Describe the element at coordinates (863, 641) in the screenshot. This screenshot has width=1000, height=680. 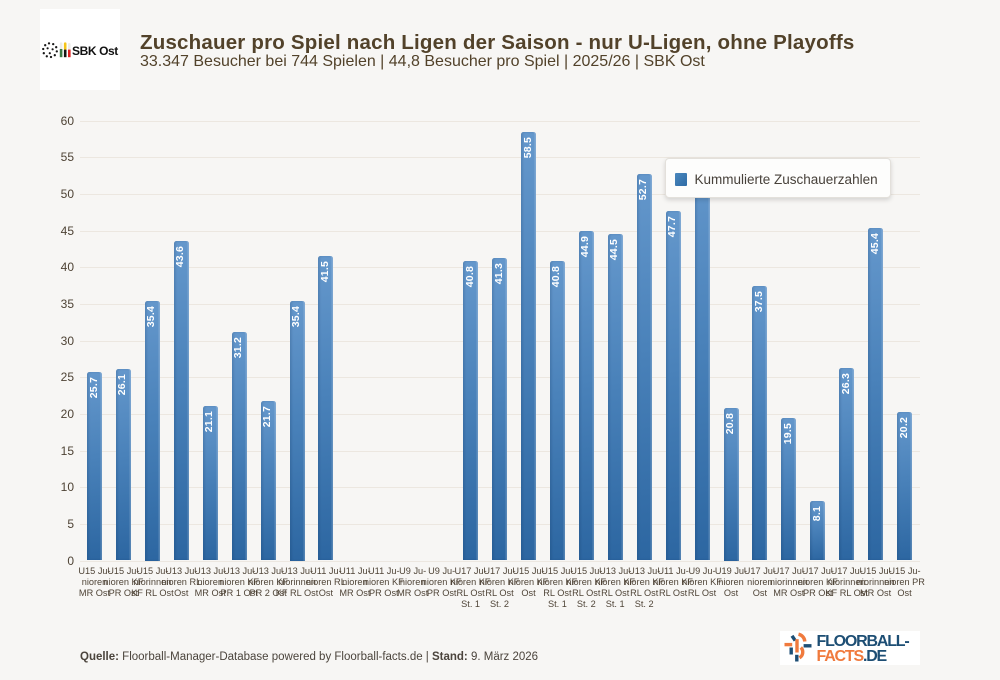
I see `svg-text: FLOORBALL-` at that location.